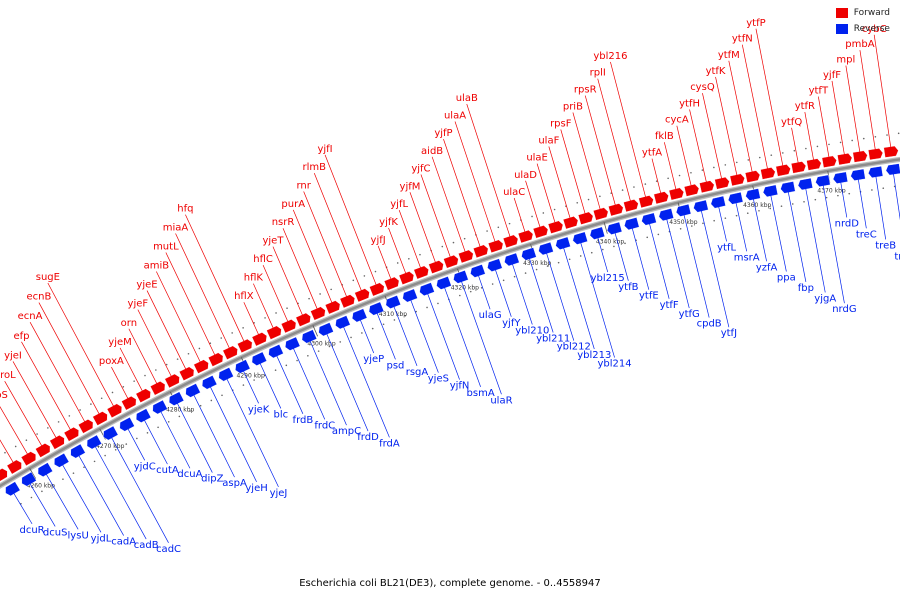 The image size is (900, 600). What do you see at coordinates (438, 379) in the screenshot?
I see `gene-label-yjeS: yjeS` at bounding box center [438, 379].